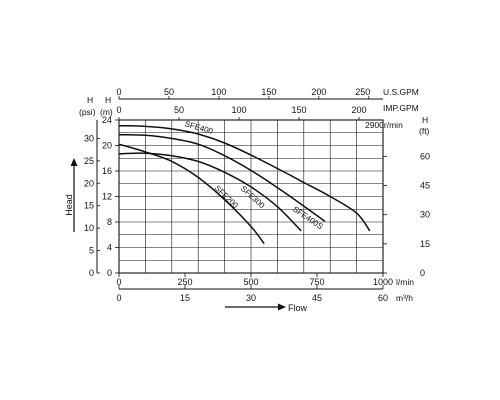 The height and width of the screenshot is (400, 500). I want to click on tick-label-usgpm: 150, so click(268, 92).